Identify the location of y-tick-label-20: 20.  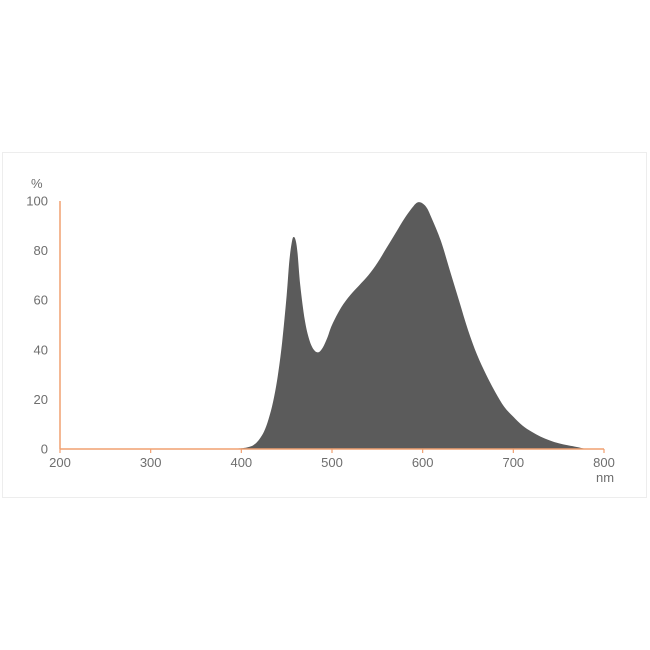
(41, 399).